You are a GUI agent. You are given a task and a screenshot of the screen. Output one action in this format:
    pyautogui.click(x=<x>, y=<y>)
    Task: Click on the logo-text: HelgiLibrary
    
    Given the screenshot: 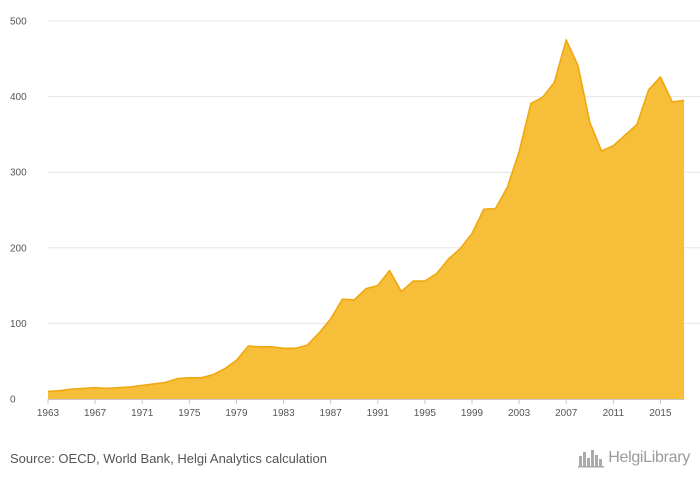 What is the action you would take?
    pyautogui.click(x=649, y=457)
    